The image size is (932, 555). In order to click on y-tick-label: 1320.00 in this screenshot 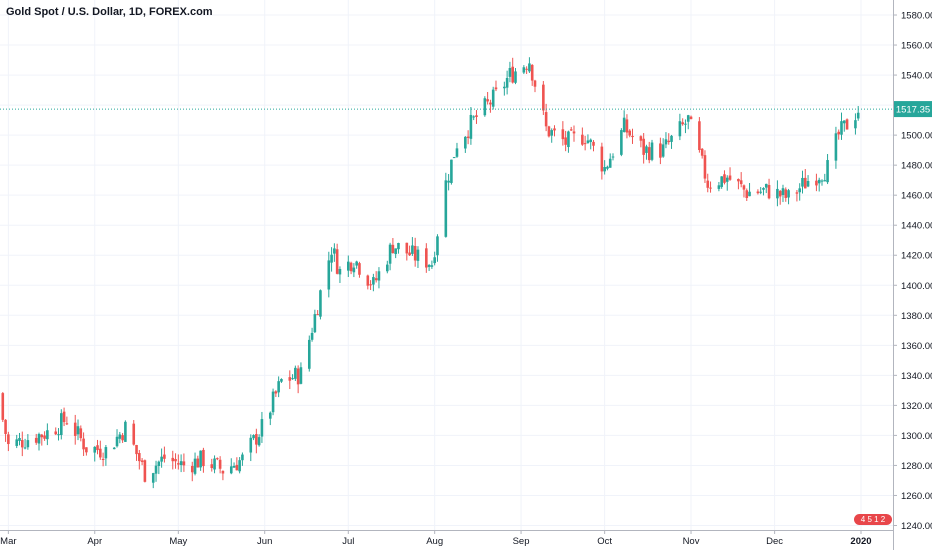, I will do `click(916, 406)`.